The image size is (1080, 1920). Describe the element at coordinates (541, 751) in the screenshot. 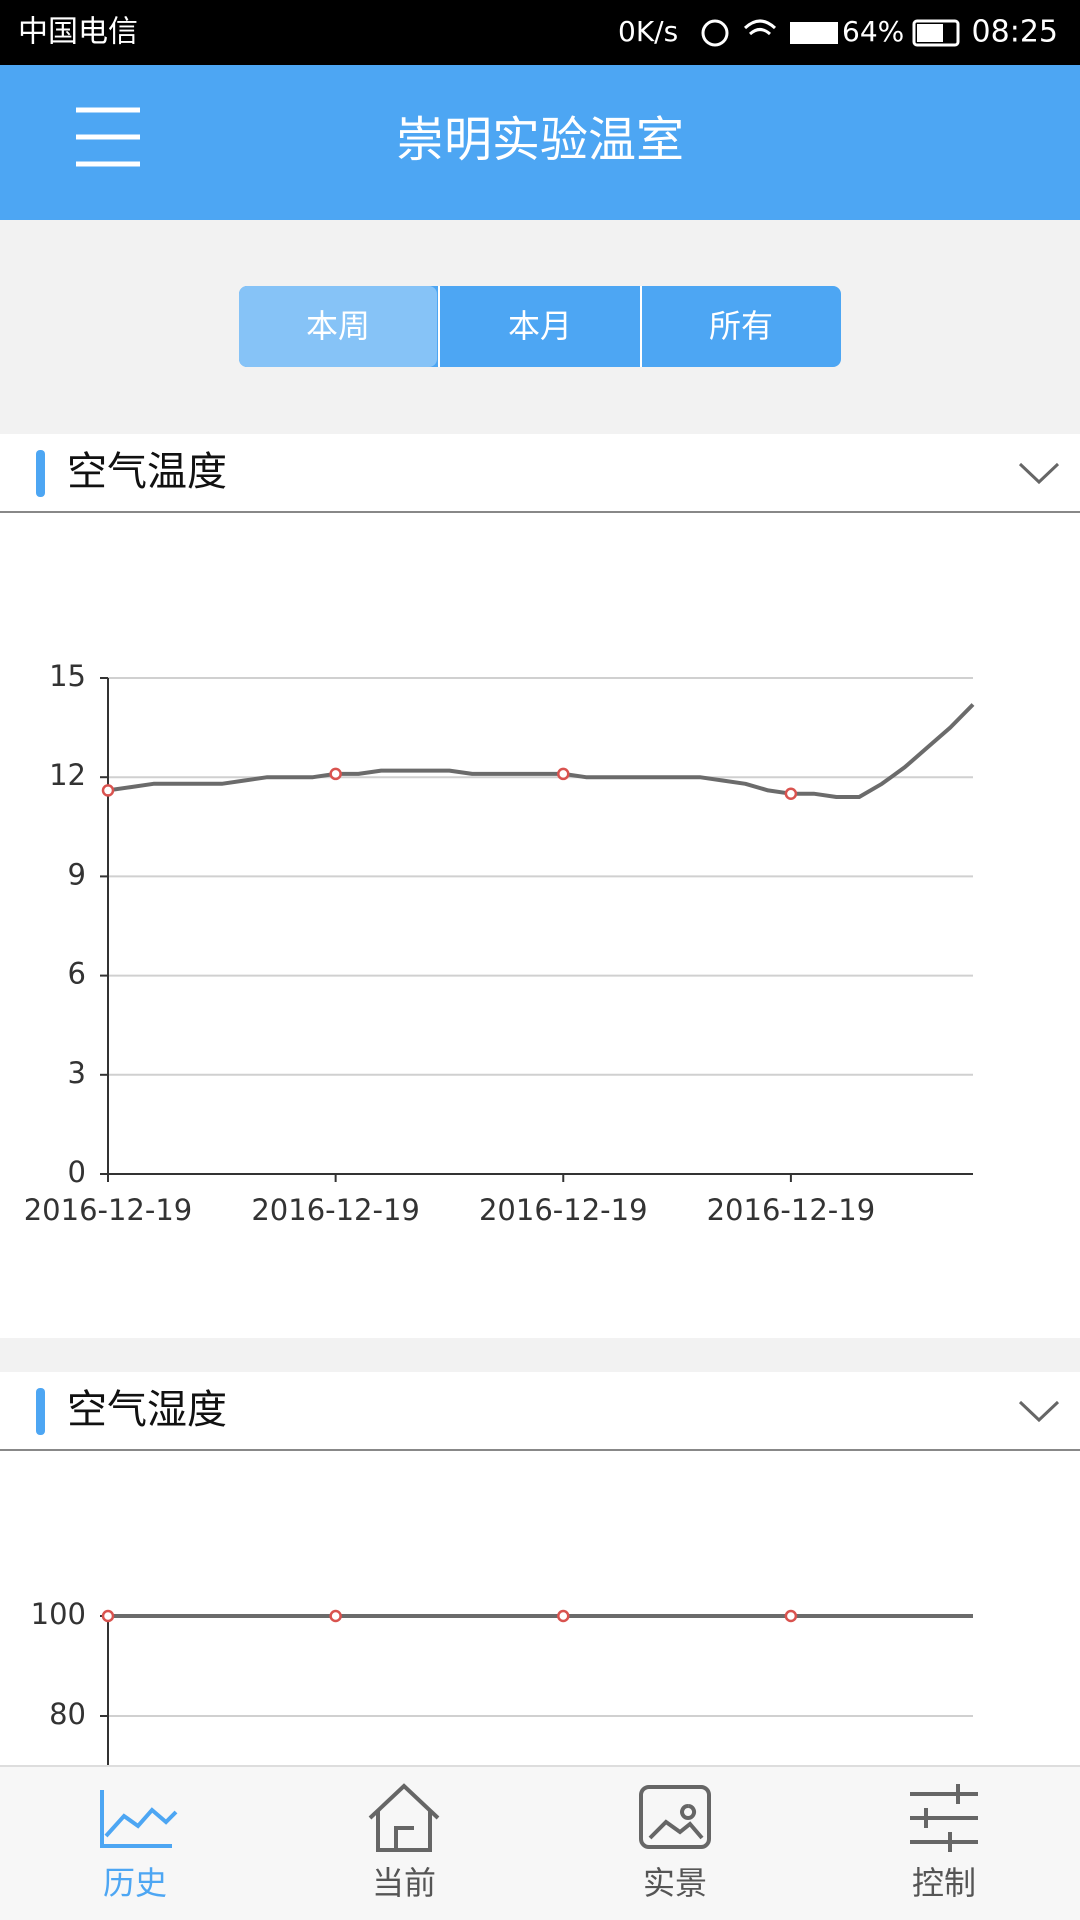

I see `data-line` at that location.